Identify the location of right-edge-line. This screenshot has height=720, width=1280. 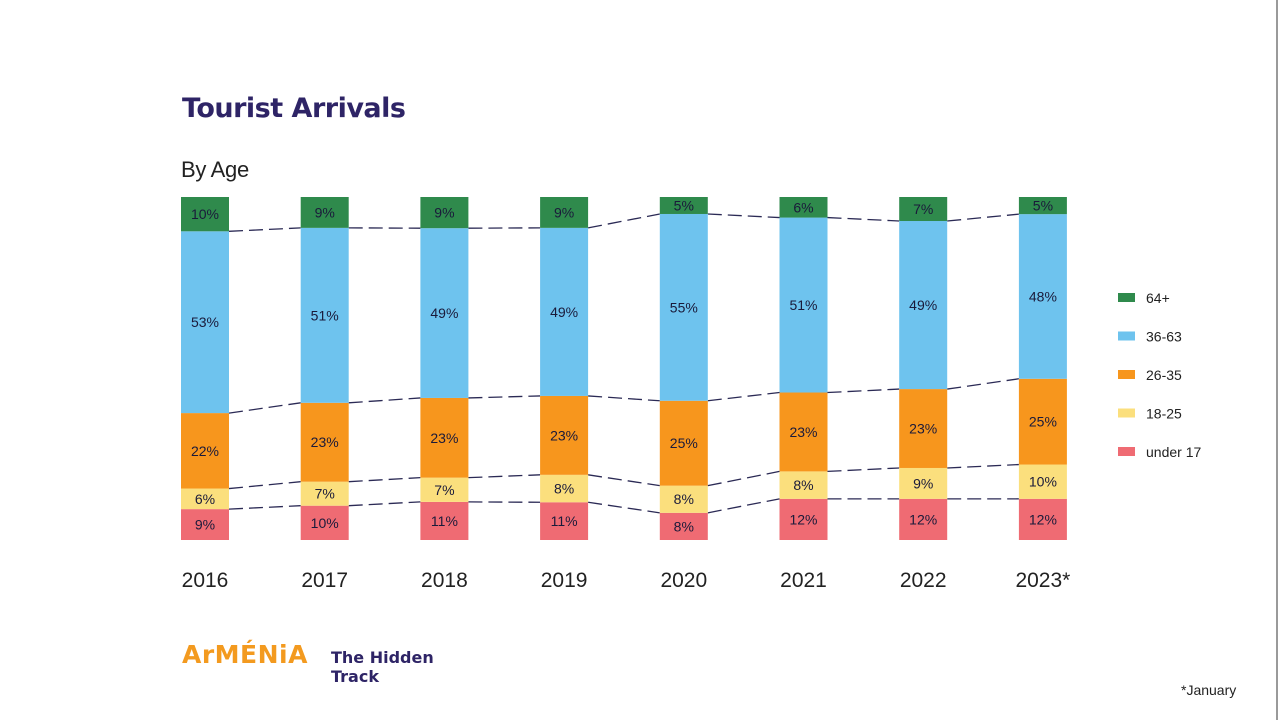
(1277, 360).